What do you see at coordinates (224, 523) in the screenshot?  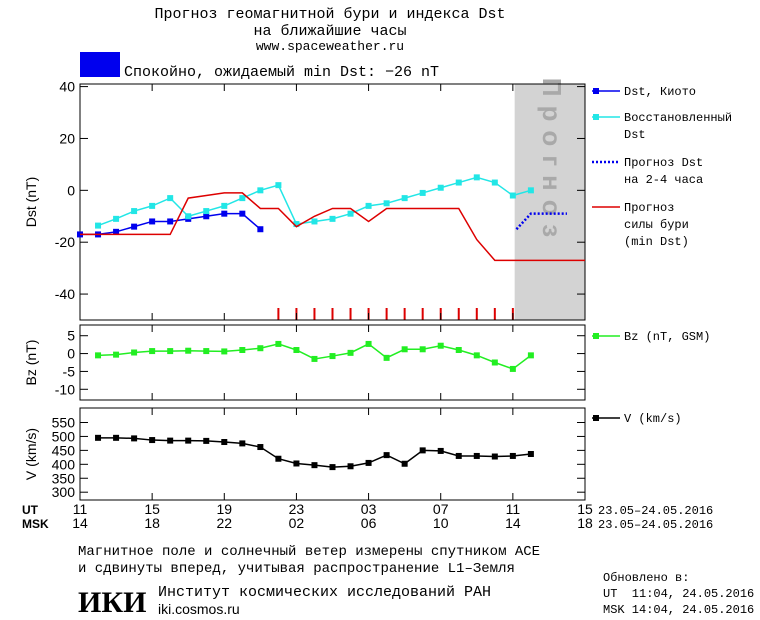 I see `x-tick-label-msk: 22` at bounding box center [224, 523].